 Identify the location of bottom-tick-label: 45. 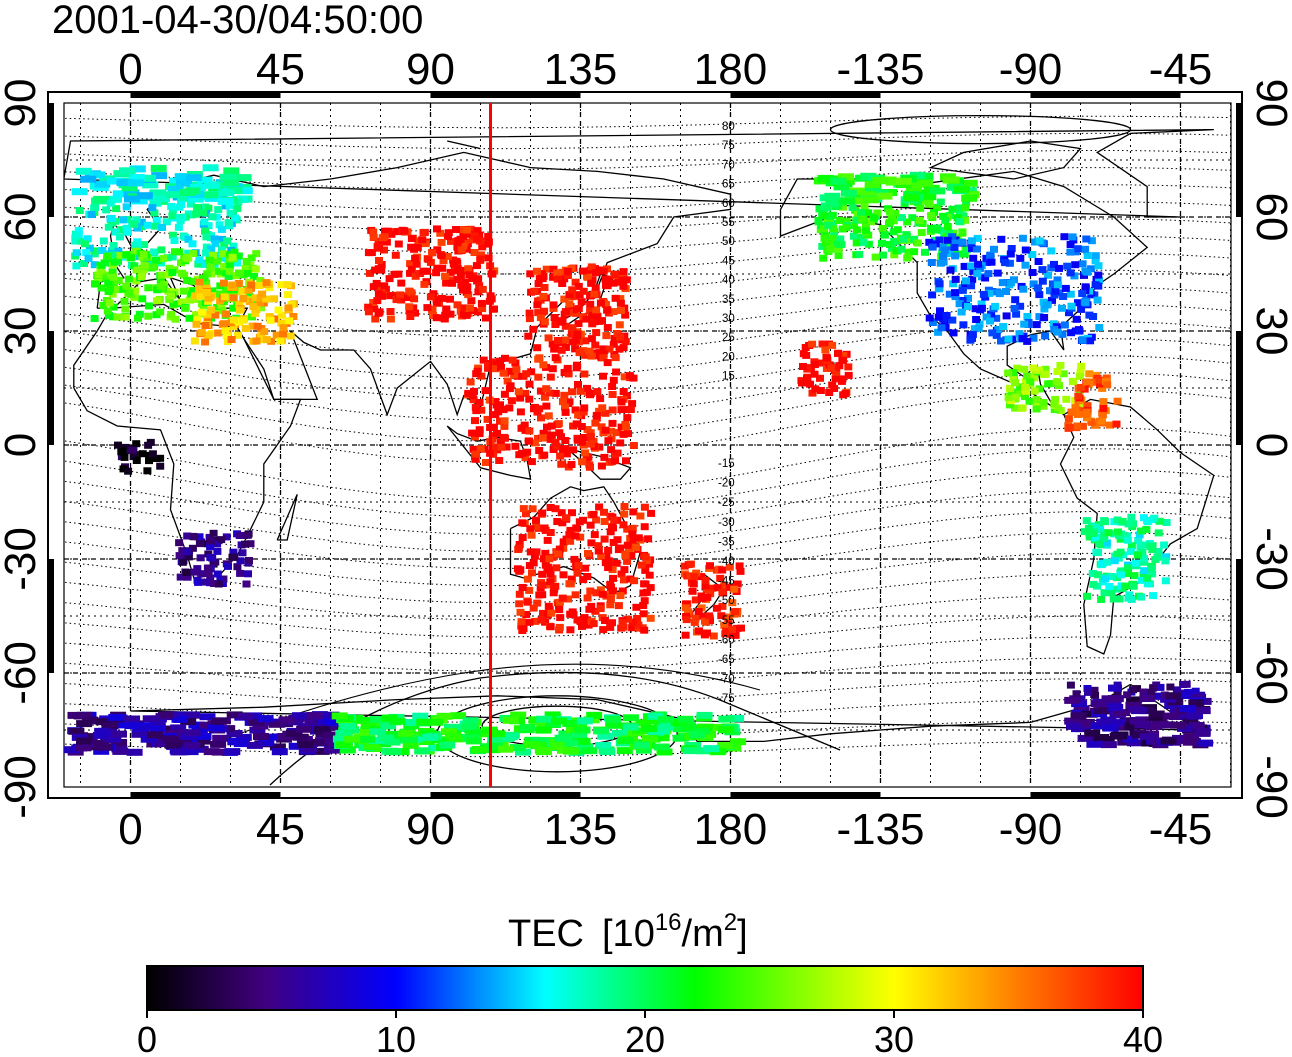
(280, 829).